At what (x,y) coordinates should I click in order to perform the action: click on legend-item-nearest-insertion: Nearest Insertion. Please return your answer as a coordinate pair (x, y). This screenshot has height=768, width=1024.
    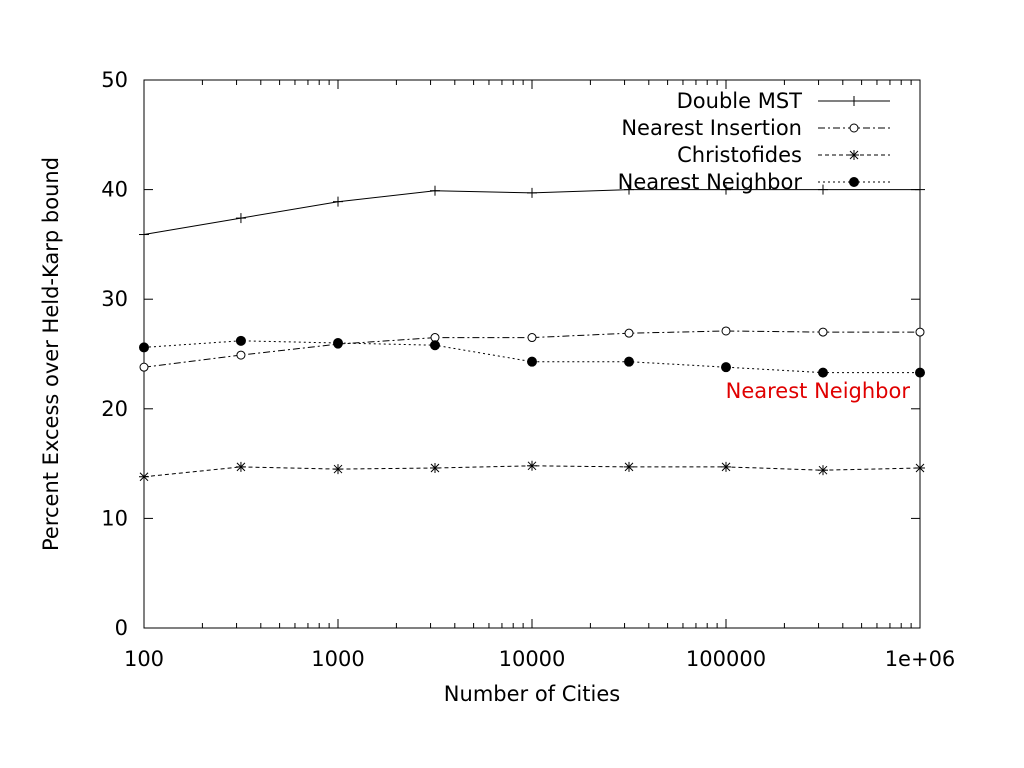
    Looking at the image, I should click on (755, 128).